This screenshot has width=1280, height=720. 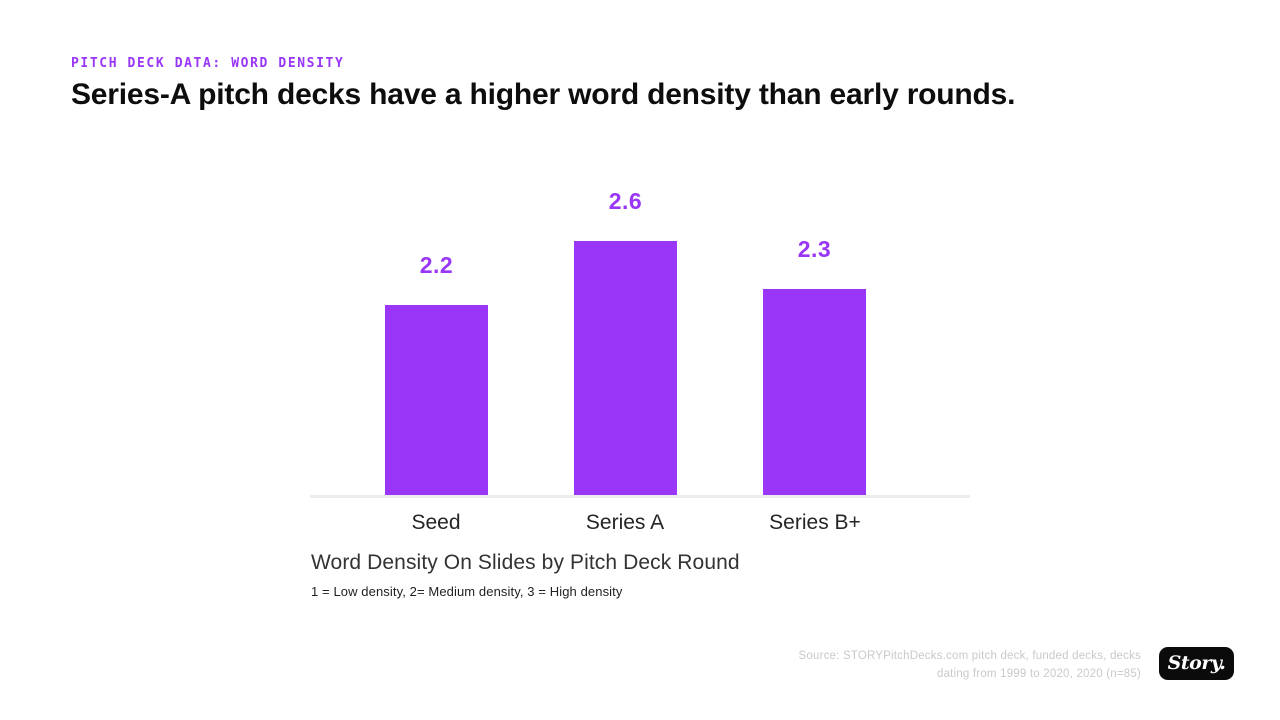 I want to click on bar-seed, so click(x=436, y=401).